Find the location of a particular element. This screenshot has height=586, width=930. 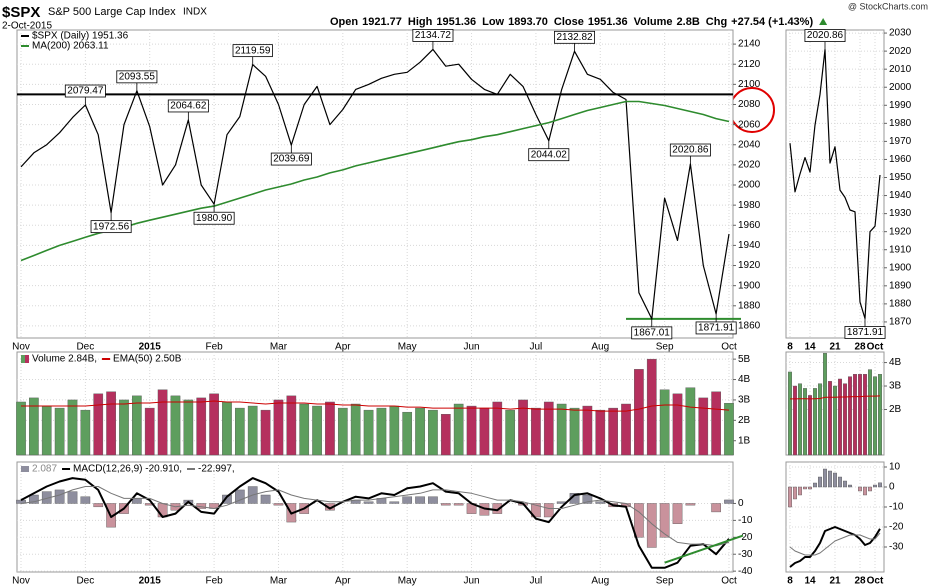

y-tick-label: 4B is located at coordinates (744, 379).